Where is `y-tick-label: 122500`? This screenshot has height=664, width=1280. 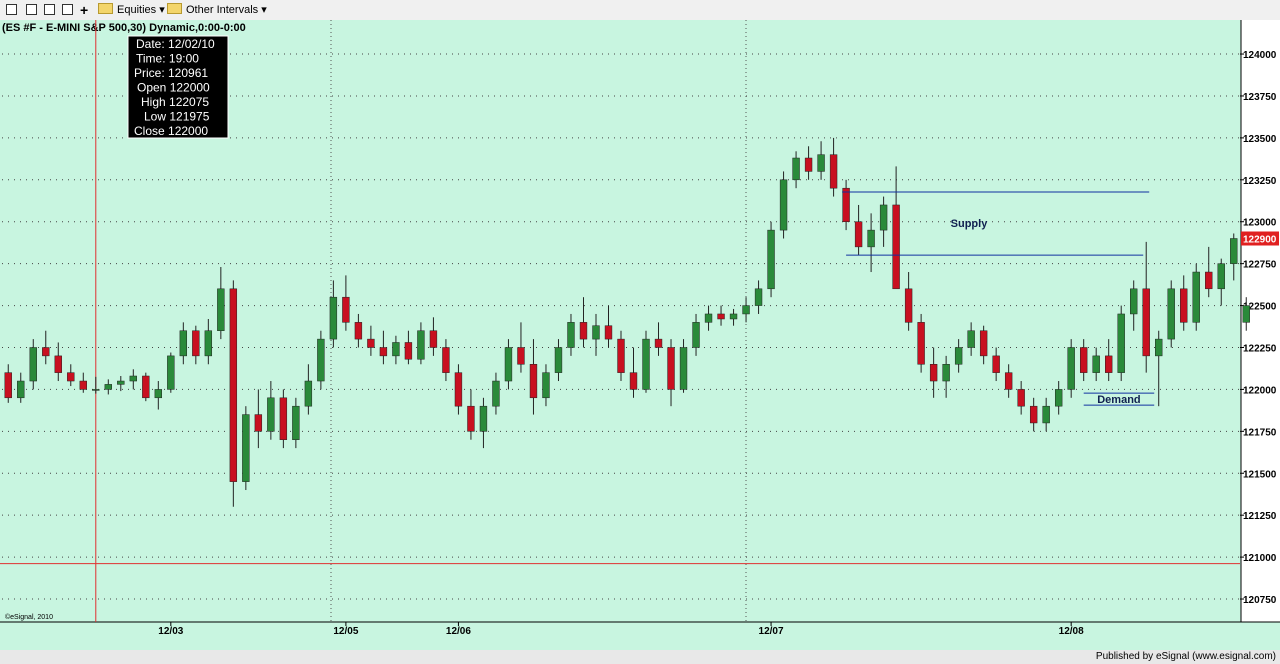
y-tick-label: 122500 is located at coordinates (1260, 307).